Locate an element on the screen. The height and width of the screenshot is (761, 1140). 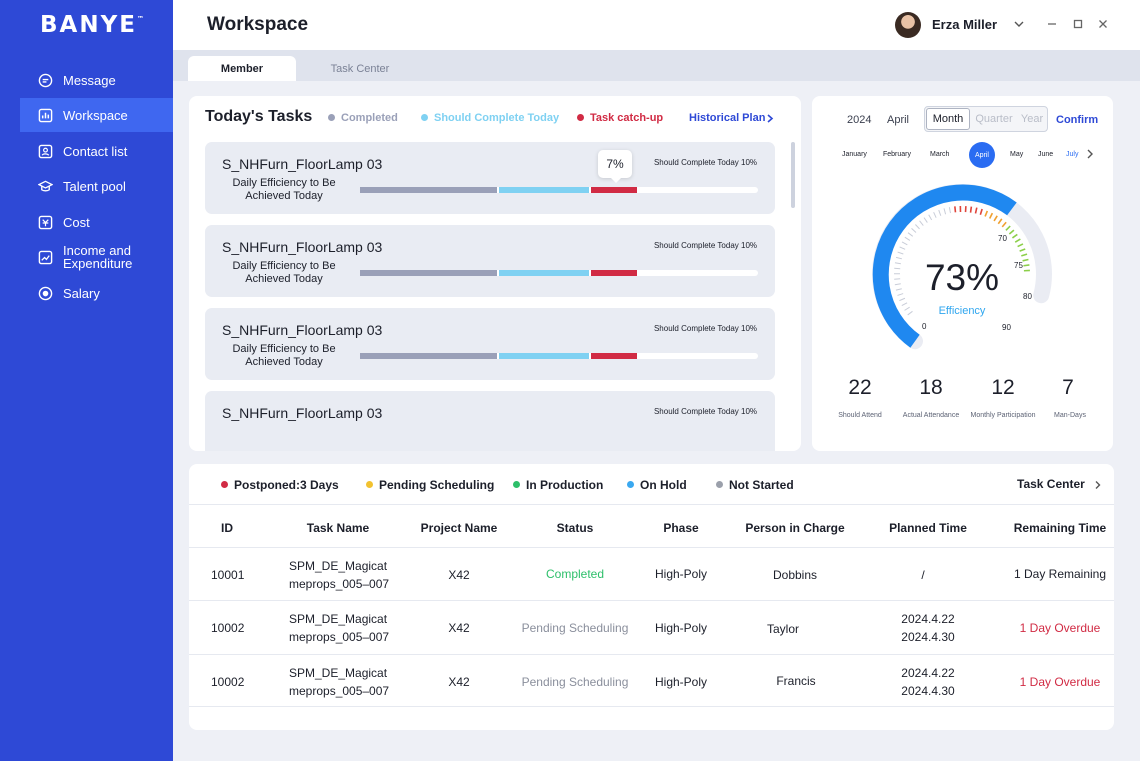
sidebar-item-salary: Salary is located at coordinates (96, 293).